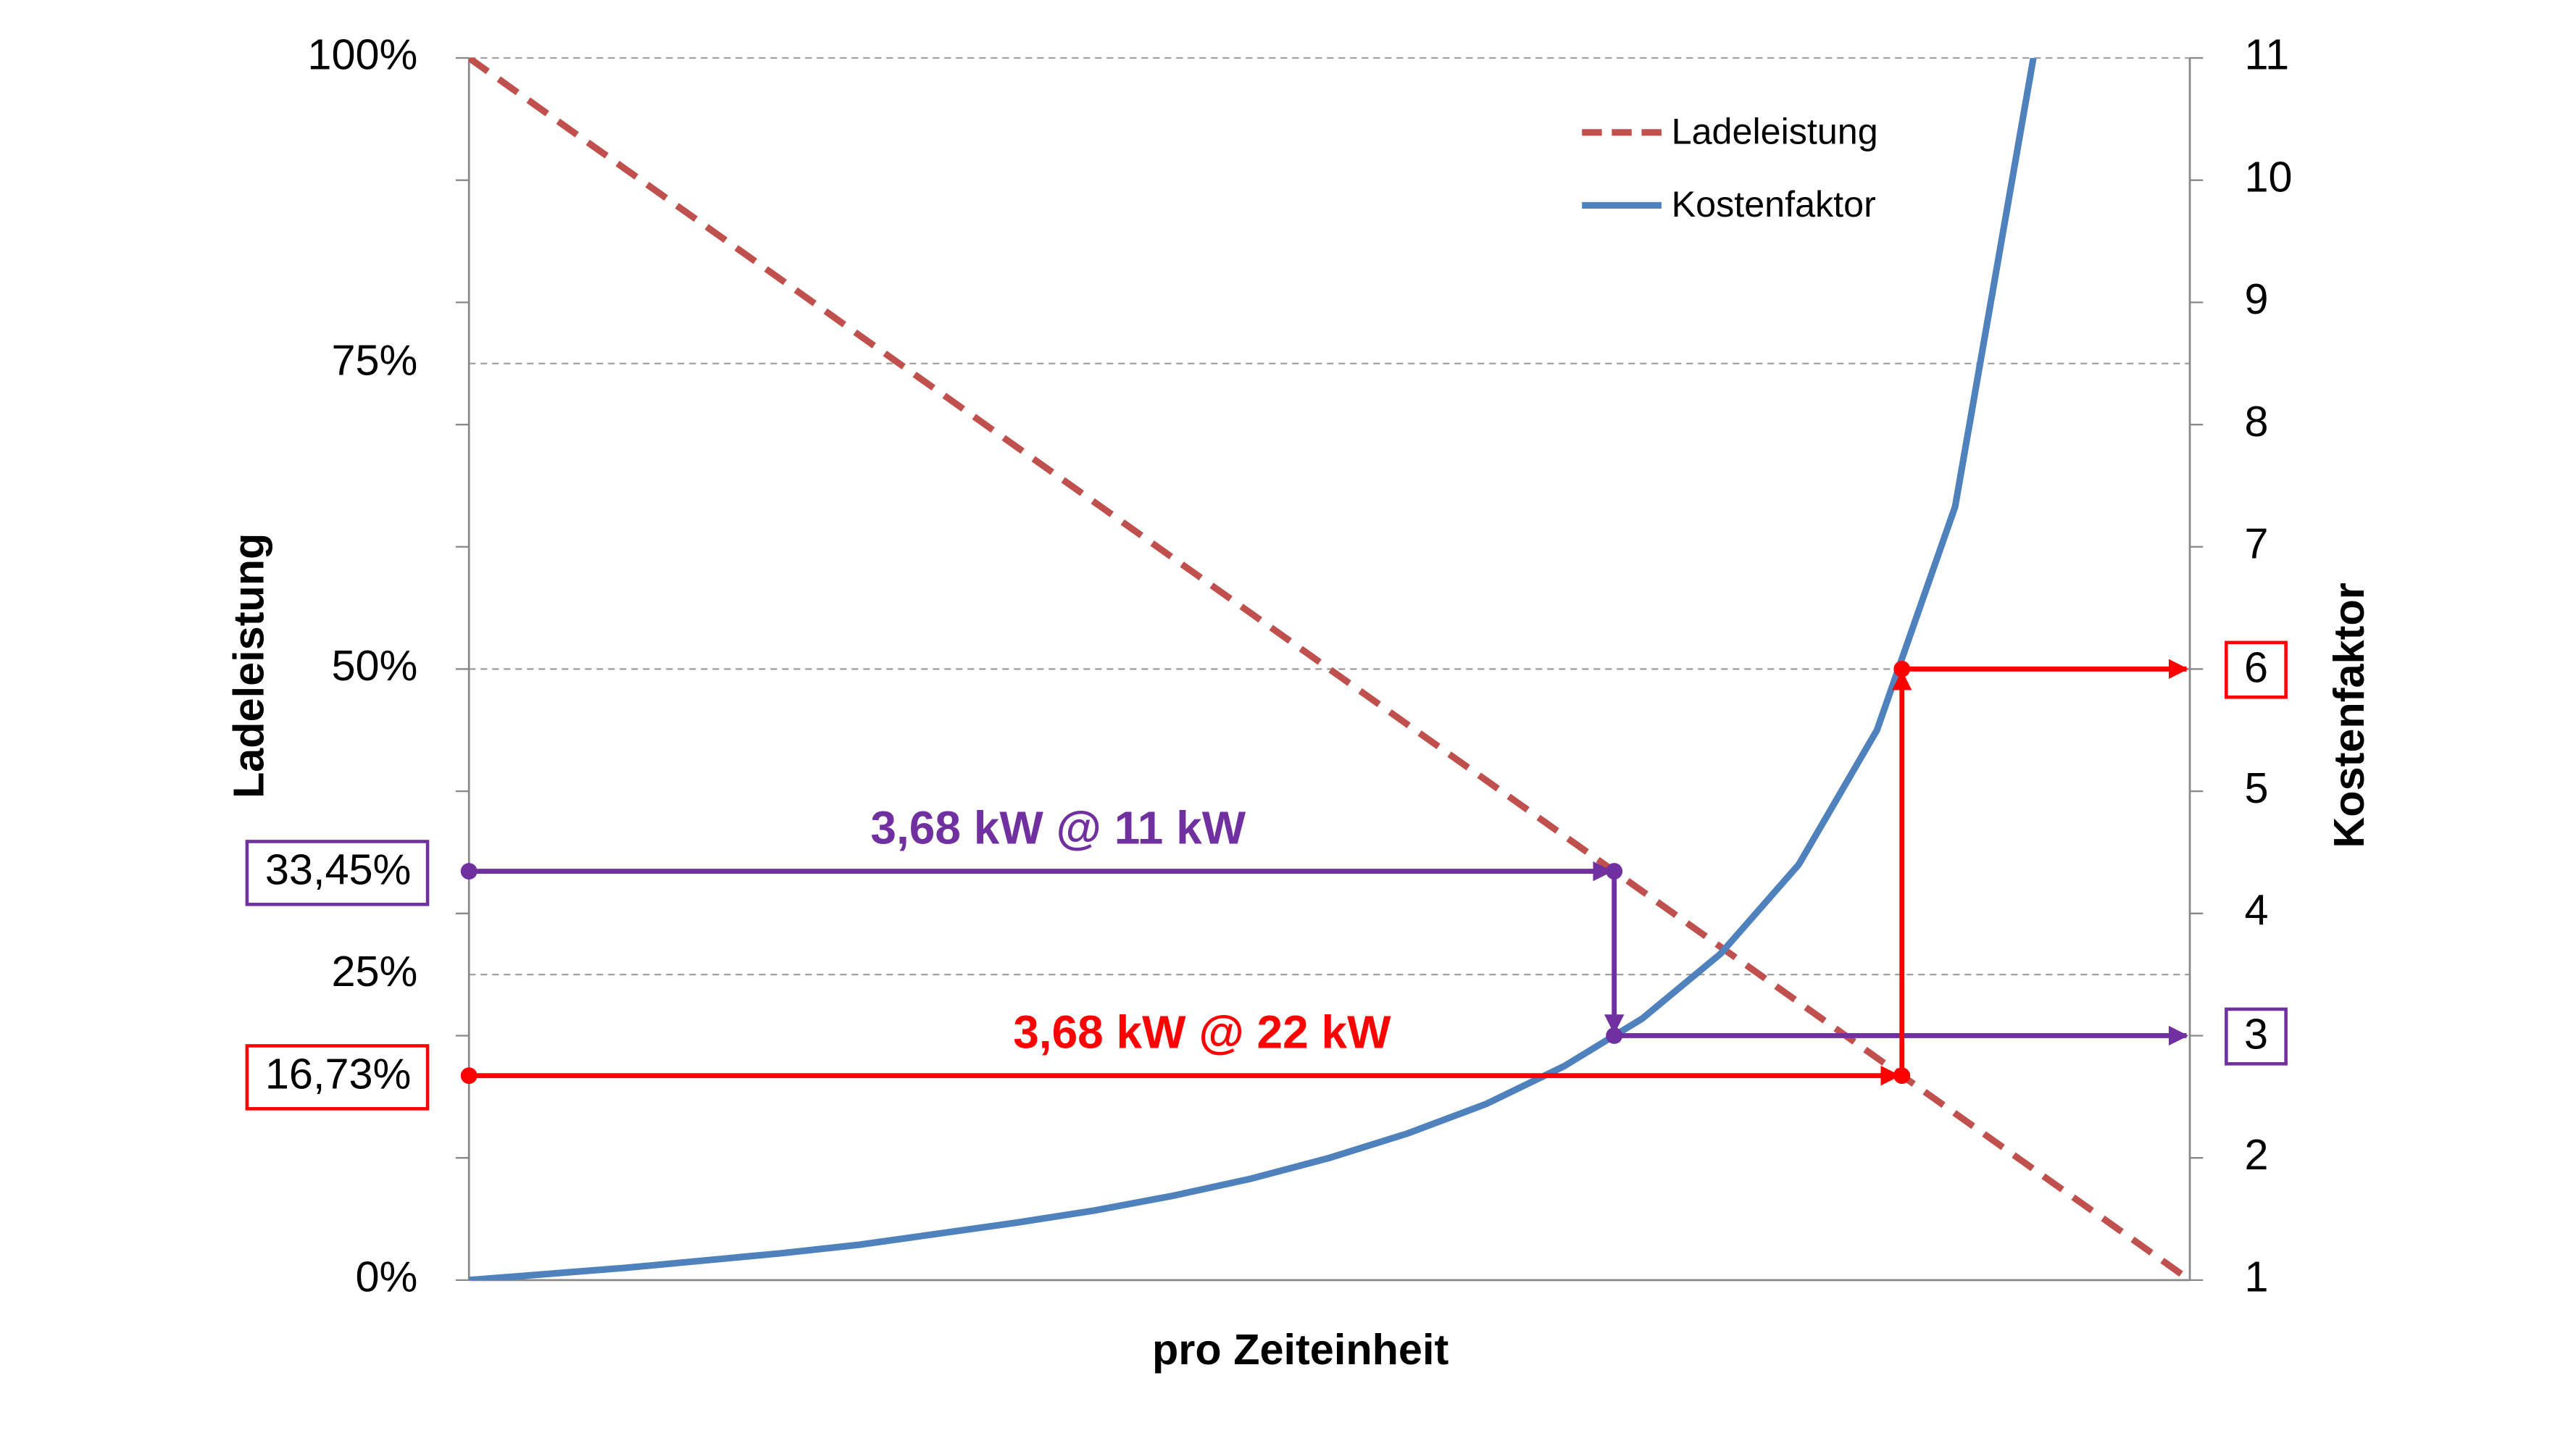 This screenshot has height=1449, width=2576. Describe the element at coordinates (2257, 1155) in the screenshot. I see `y2-tick-label: 2` at that location.